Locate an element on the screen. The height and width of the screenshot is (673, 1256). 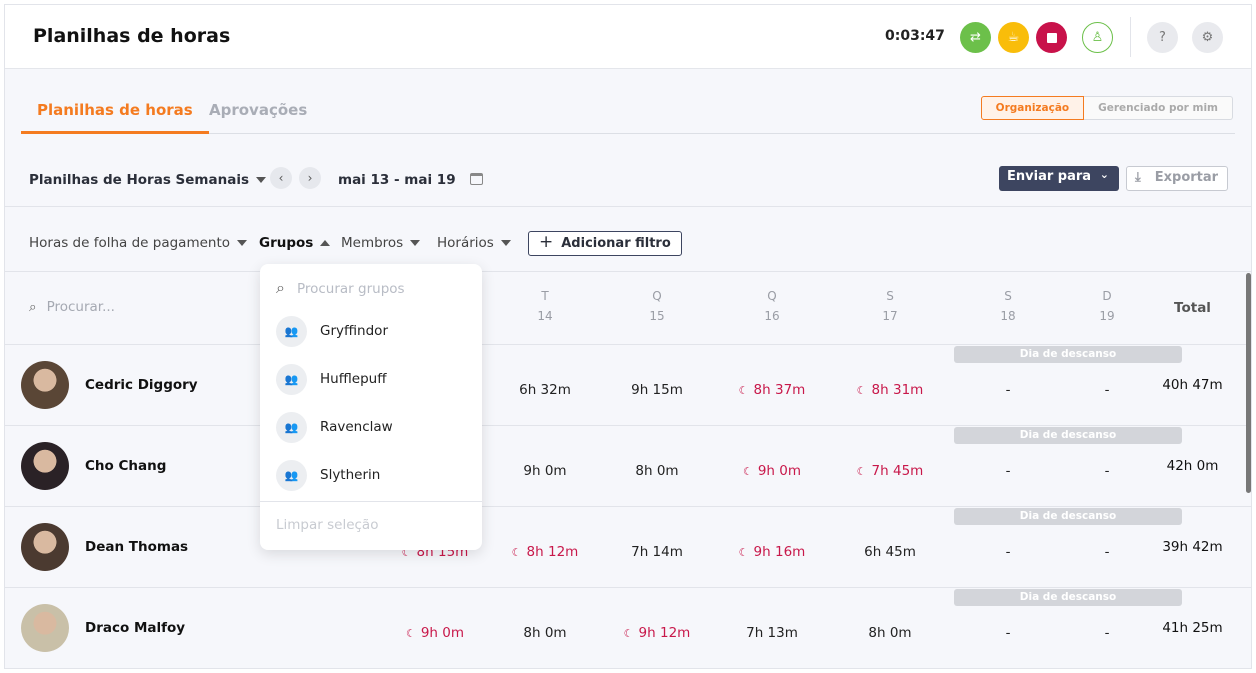
day-cell: 7h 14m is located at coordinates (657, 552).